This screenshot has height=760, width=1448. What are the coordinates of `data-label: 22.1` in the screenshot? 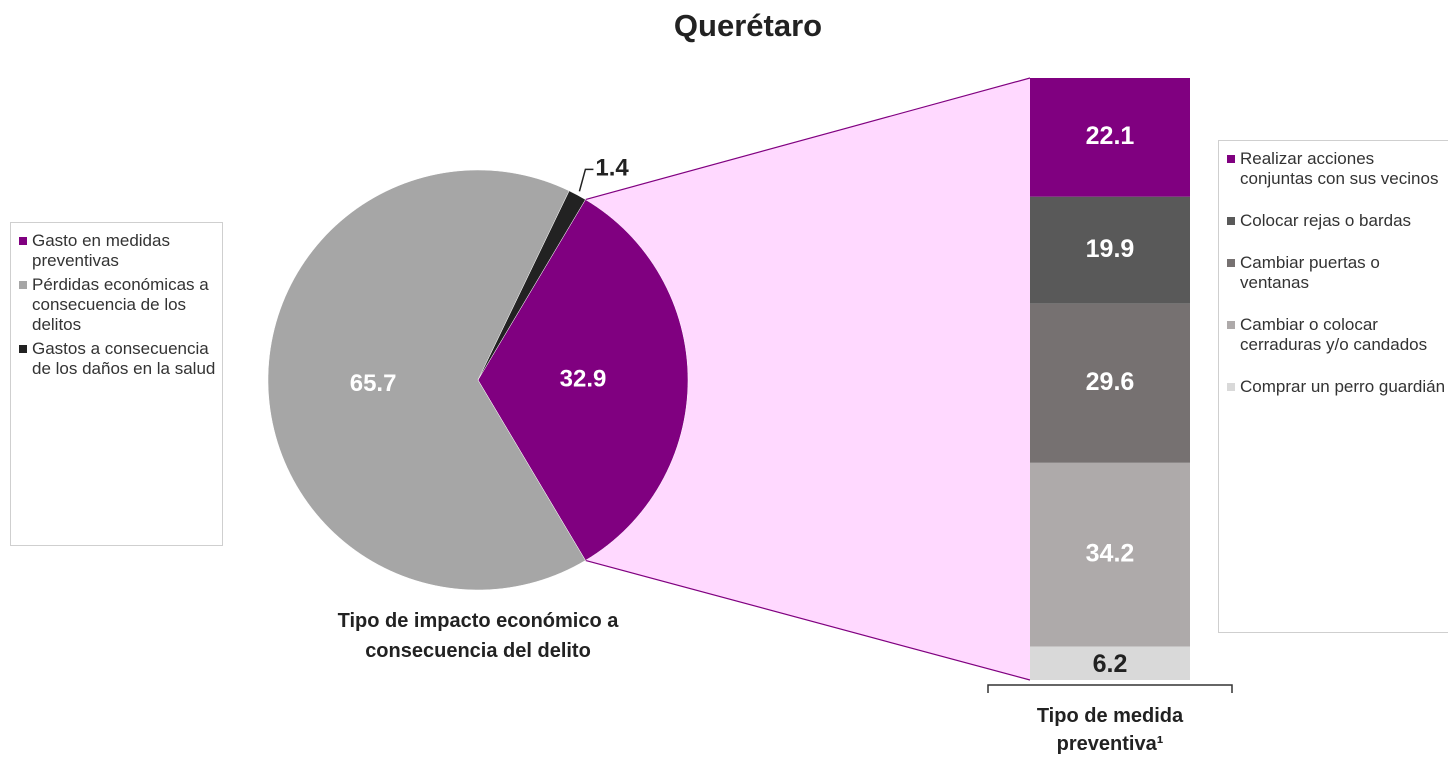 It's located at (1110, 136).